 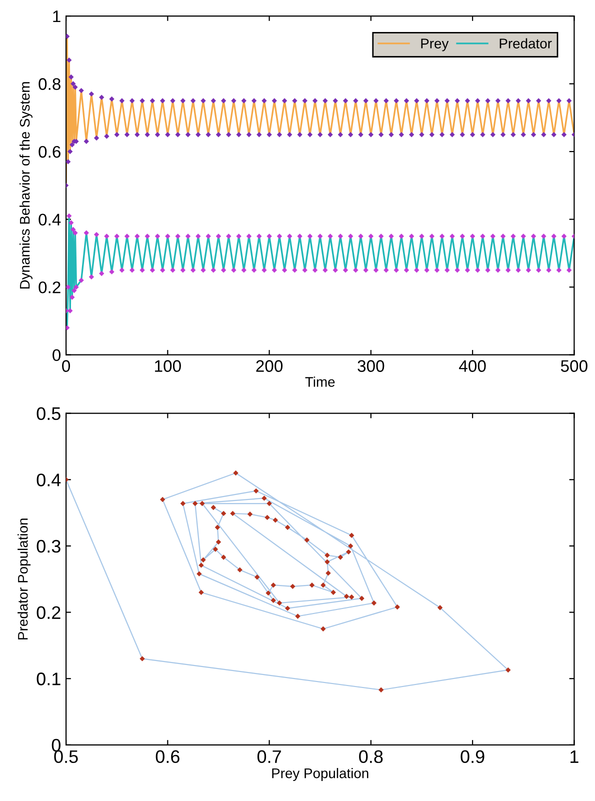 I want to click on y-tick-label: 0.1, so click(x=48, y=679).